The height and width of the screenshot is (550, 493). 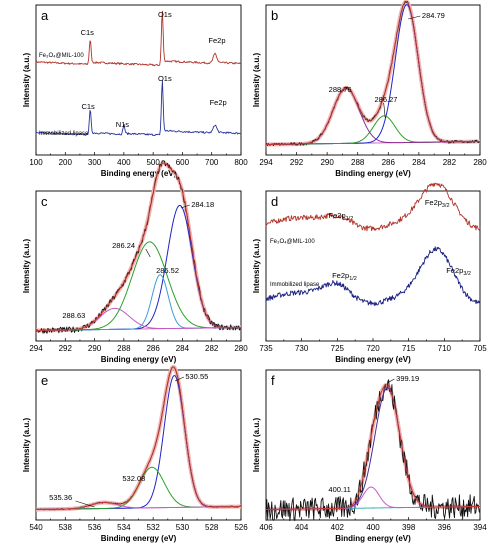 I want to click on raw-data-line, so click(x=373, y=73).